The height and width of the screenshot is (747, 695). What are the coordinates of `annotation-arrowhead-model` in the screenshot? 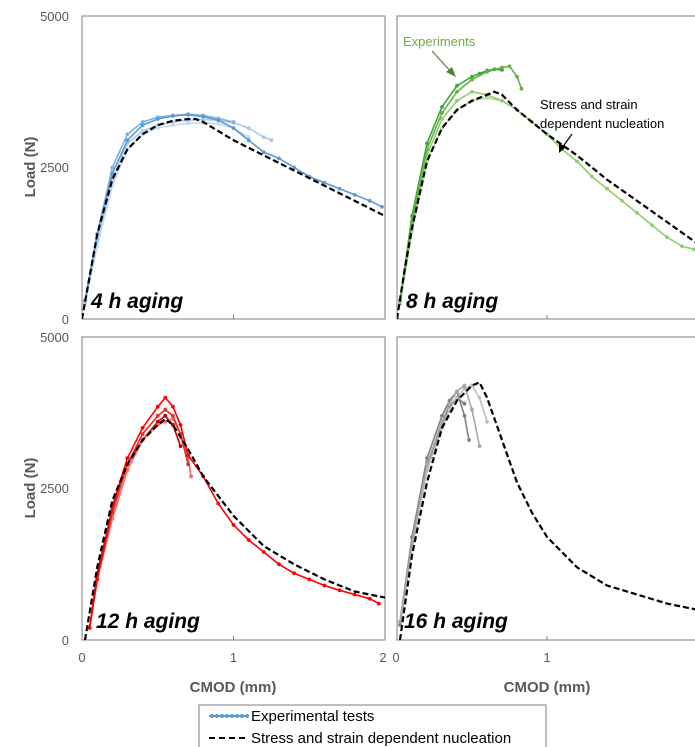 It's located at (562, 148).